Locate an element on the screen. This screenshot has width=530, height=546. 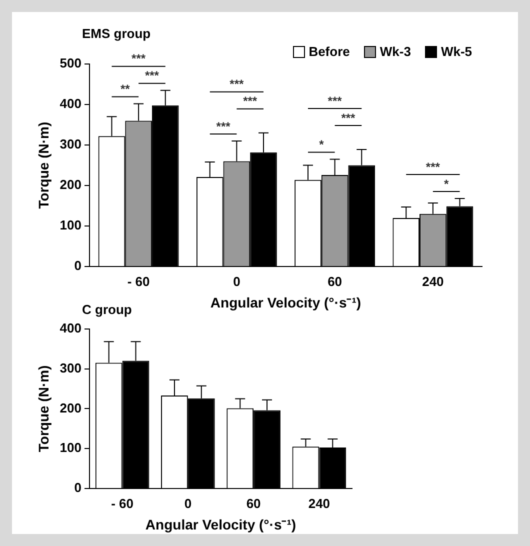
legend-label: Wk-3 is located at coordinates (395, 51).